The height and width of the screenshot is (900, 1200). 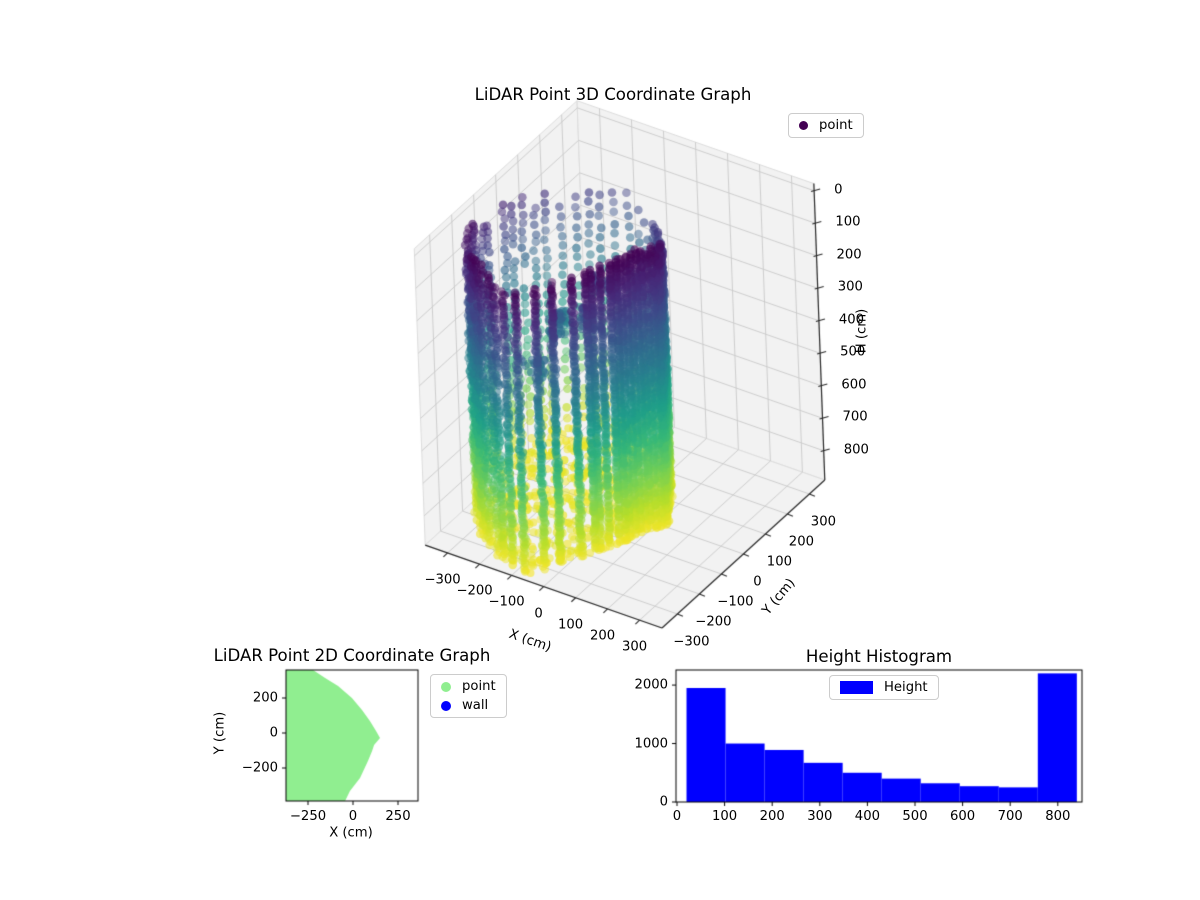 I want to click on plot3d-y-tick-label: −100, so click(x=735, y=602).